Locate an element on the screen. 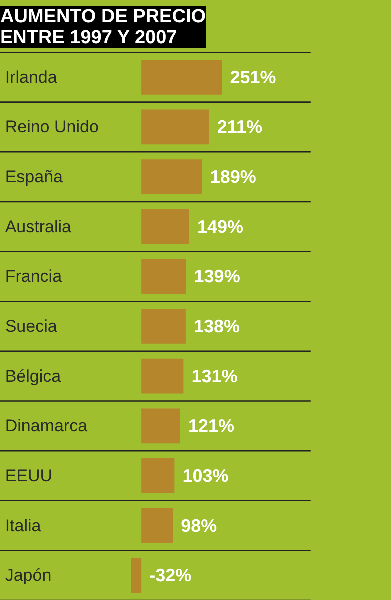 The height and width of the screenshot is (600, 391). data-label: 103% is located at coordinates (205, 476).